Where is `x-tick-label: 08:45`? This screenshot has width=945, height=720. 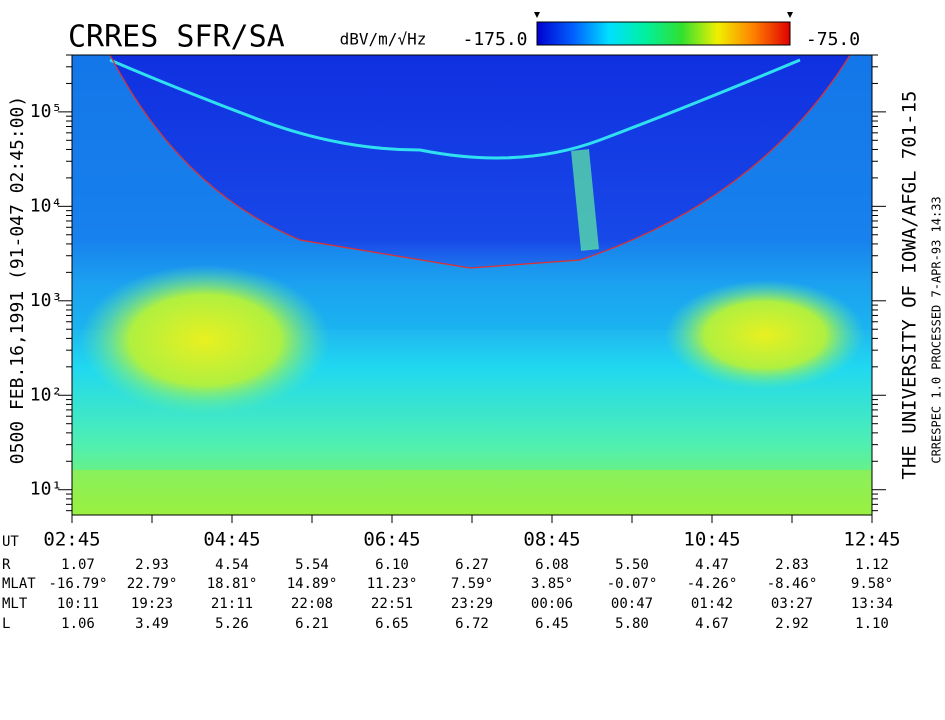 x-tick-label: 08:45 is located at coordinates (551, 540).